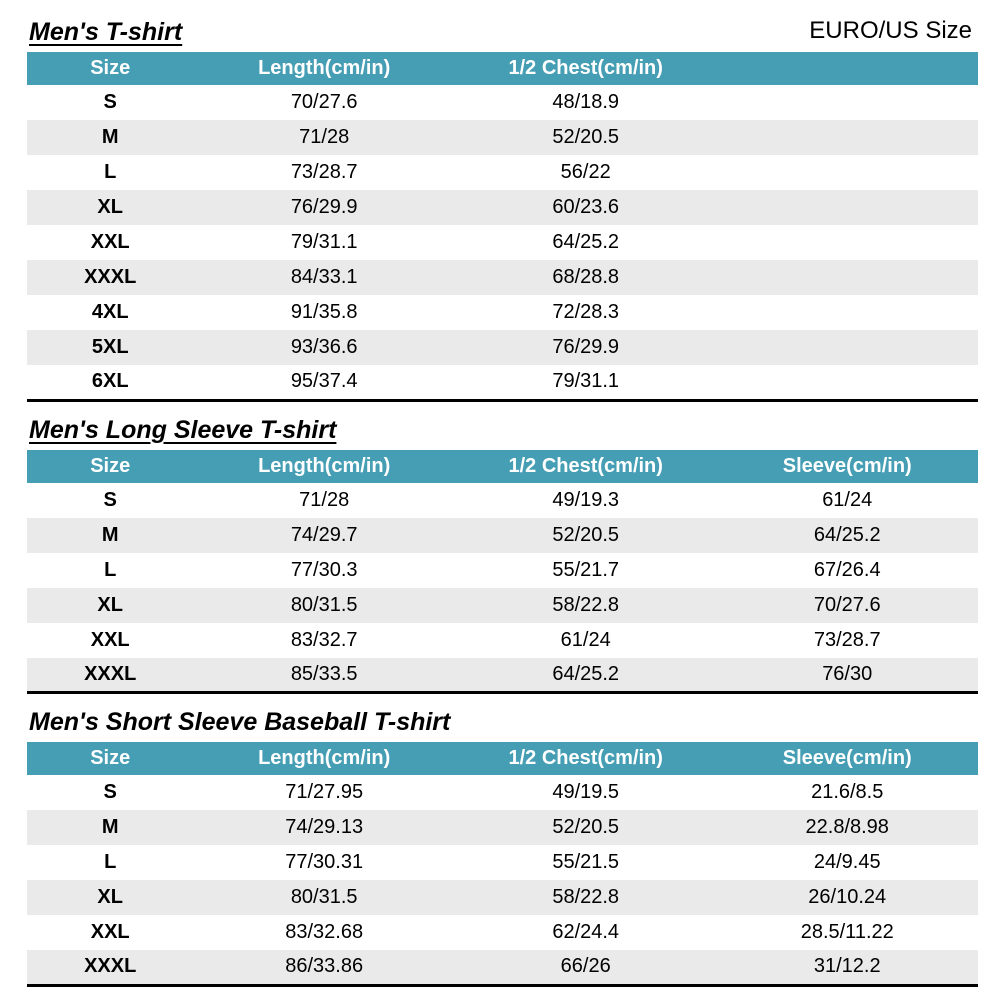  What do you see at coordinates (847, 570) in the screenshot?
I see `value-cell: 67/26.4` at bounding box center [847, 570].